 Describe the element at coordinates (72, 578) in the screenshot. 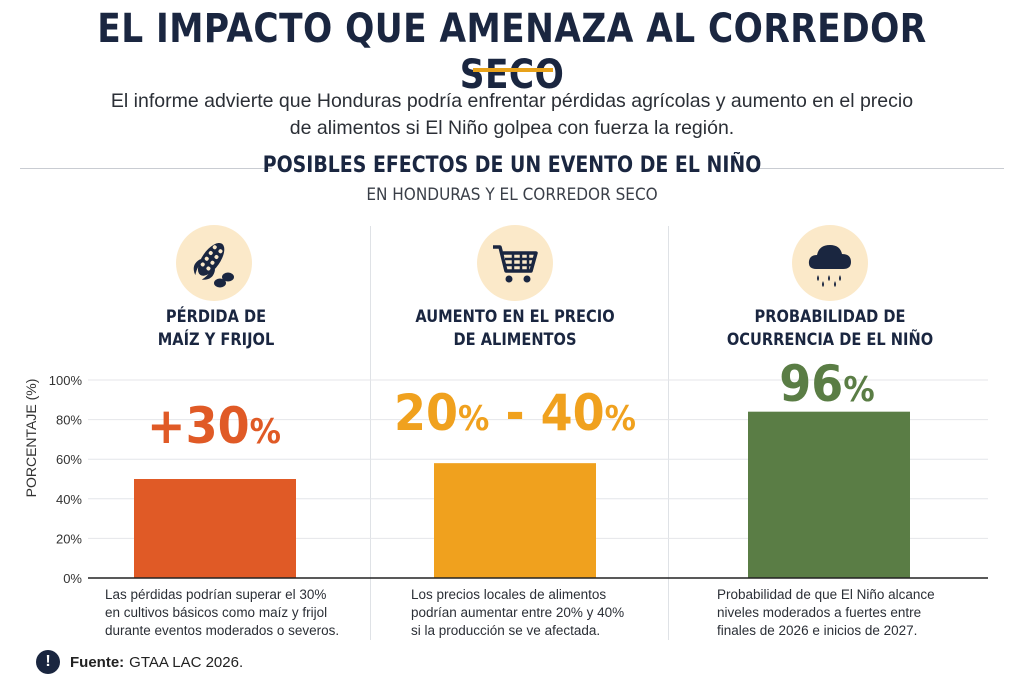

I see `y-tick-label: 0%` at that location.